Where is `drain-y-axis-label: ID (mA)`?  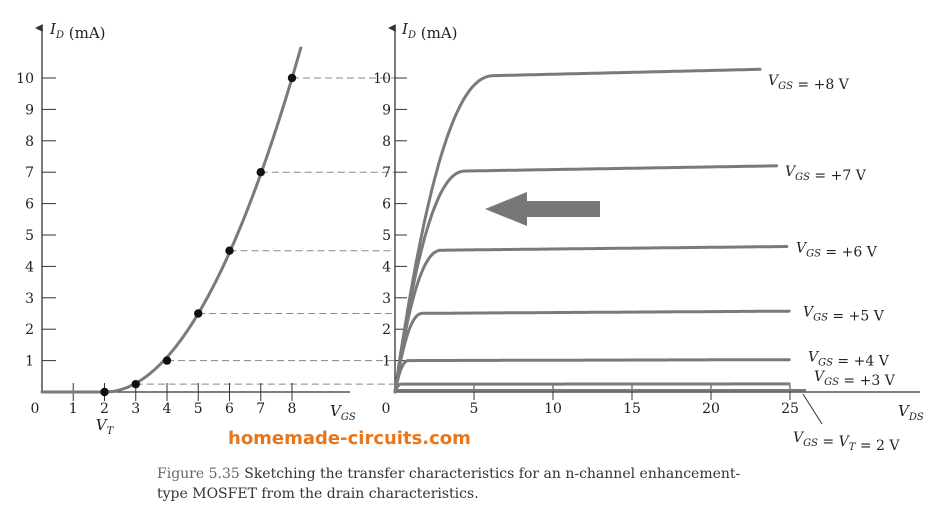
drain-y-axis-label: ID (mA) is located at coordinates (429, 31).